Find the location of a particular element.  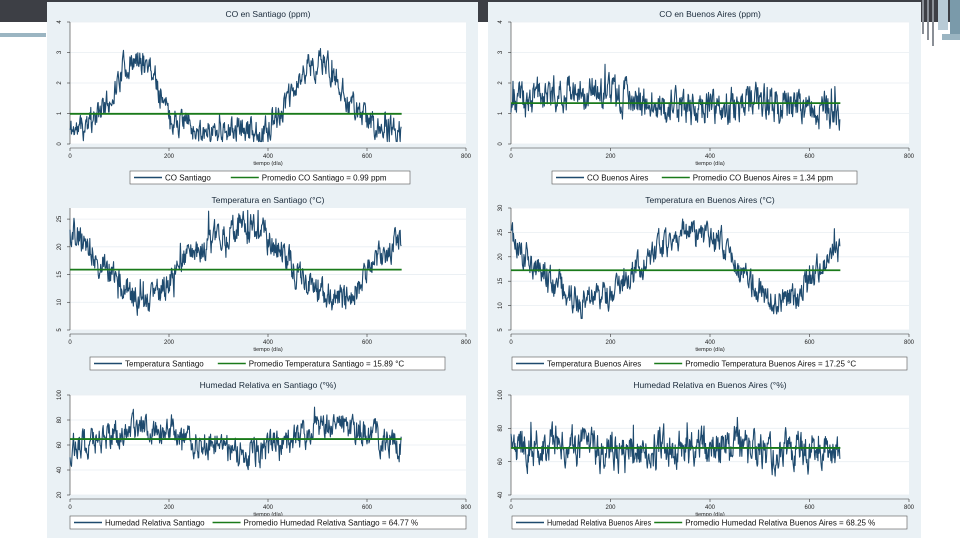

chart-title: Temperatura en Buenos Aires (°C) is located at coordinates (710, 200).